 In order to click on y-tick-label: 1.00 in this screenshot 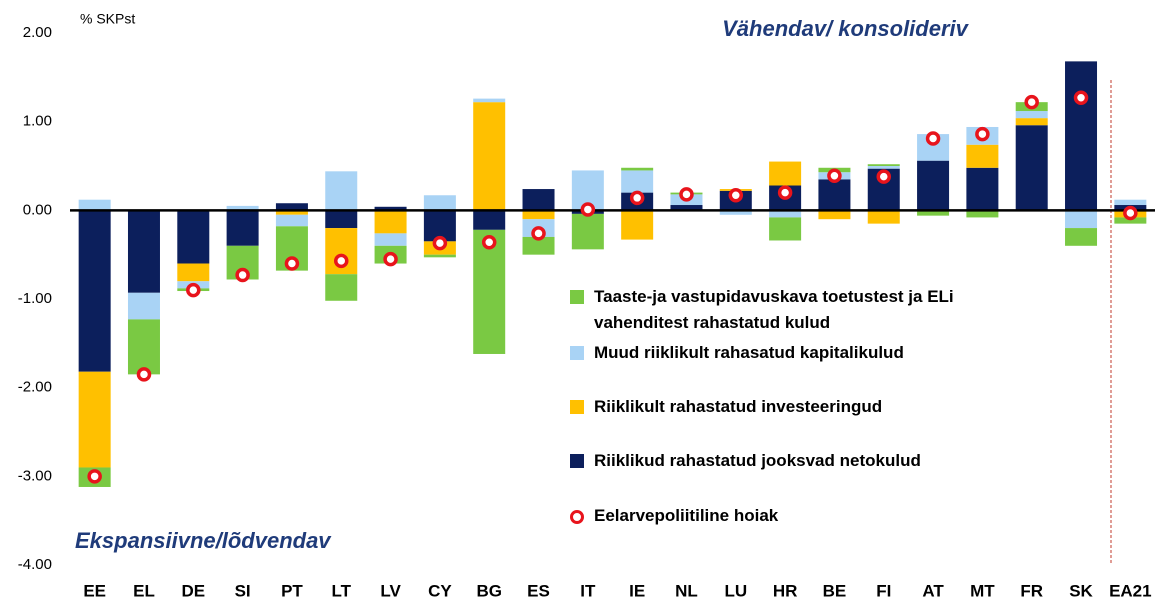, I will do `click(37, 121)`.